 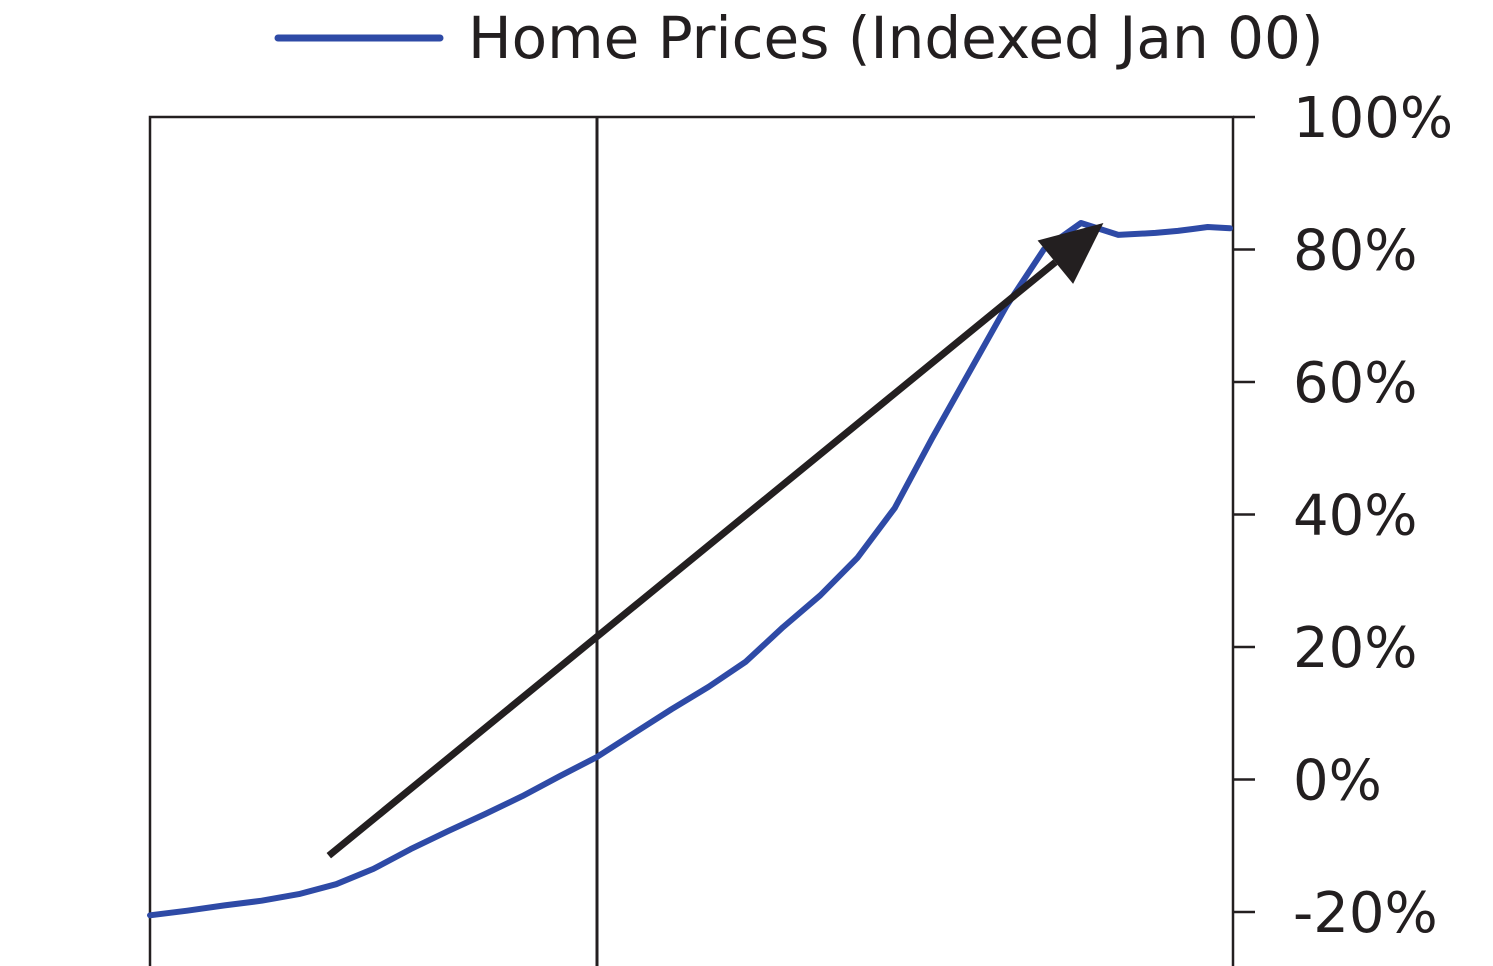 I want to click on y-tick-label: 0%, so click(x=1337, y=781).